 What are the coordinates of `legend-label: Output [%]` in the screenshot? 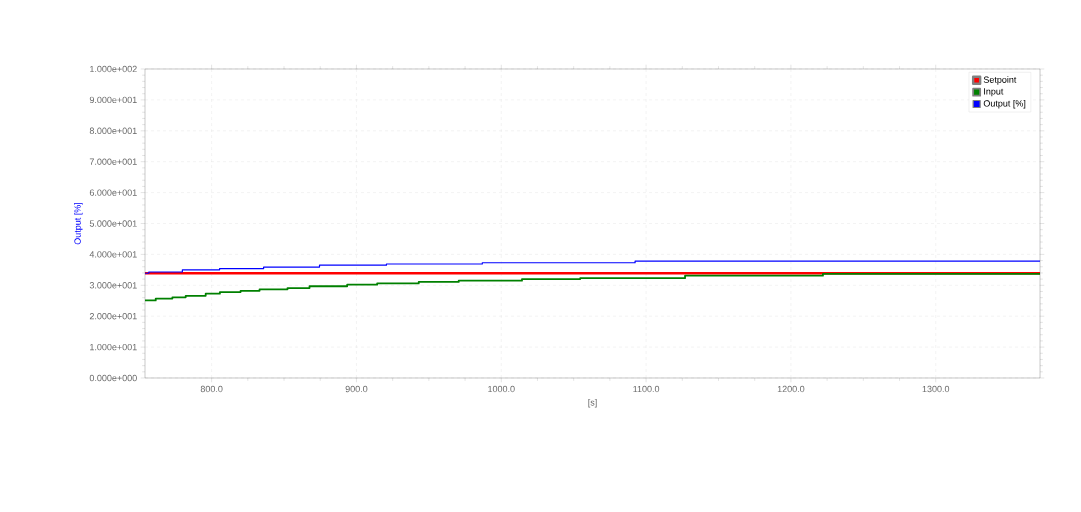 It's located at (1004, 104).